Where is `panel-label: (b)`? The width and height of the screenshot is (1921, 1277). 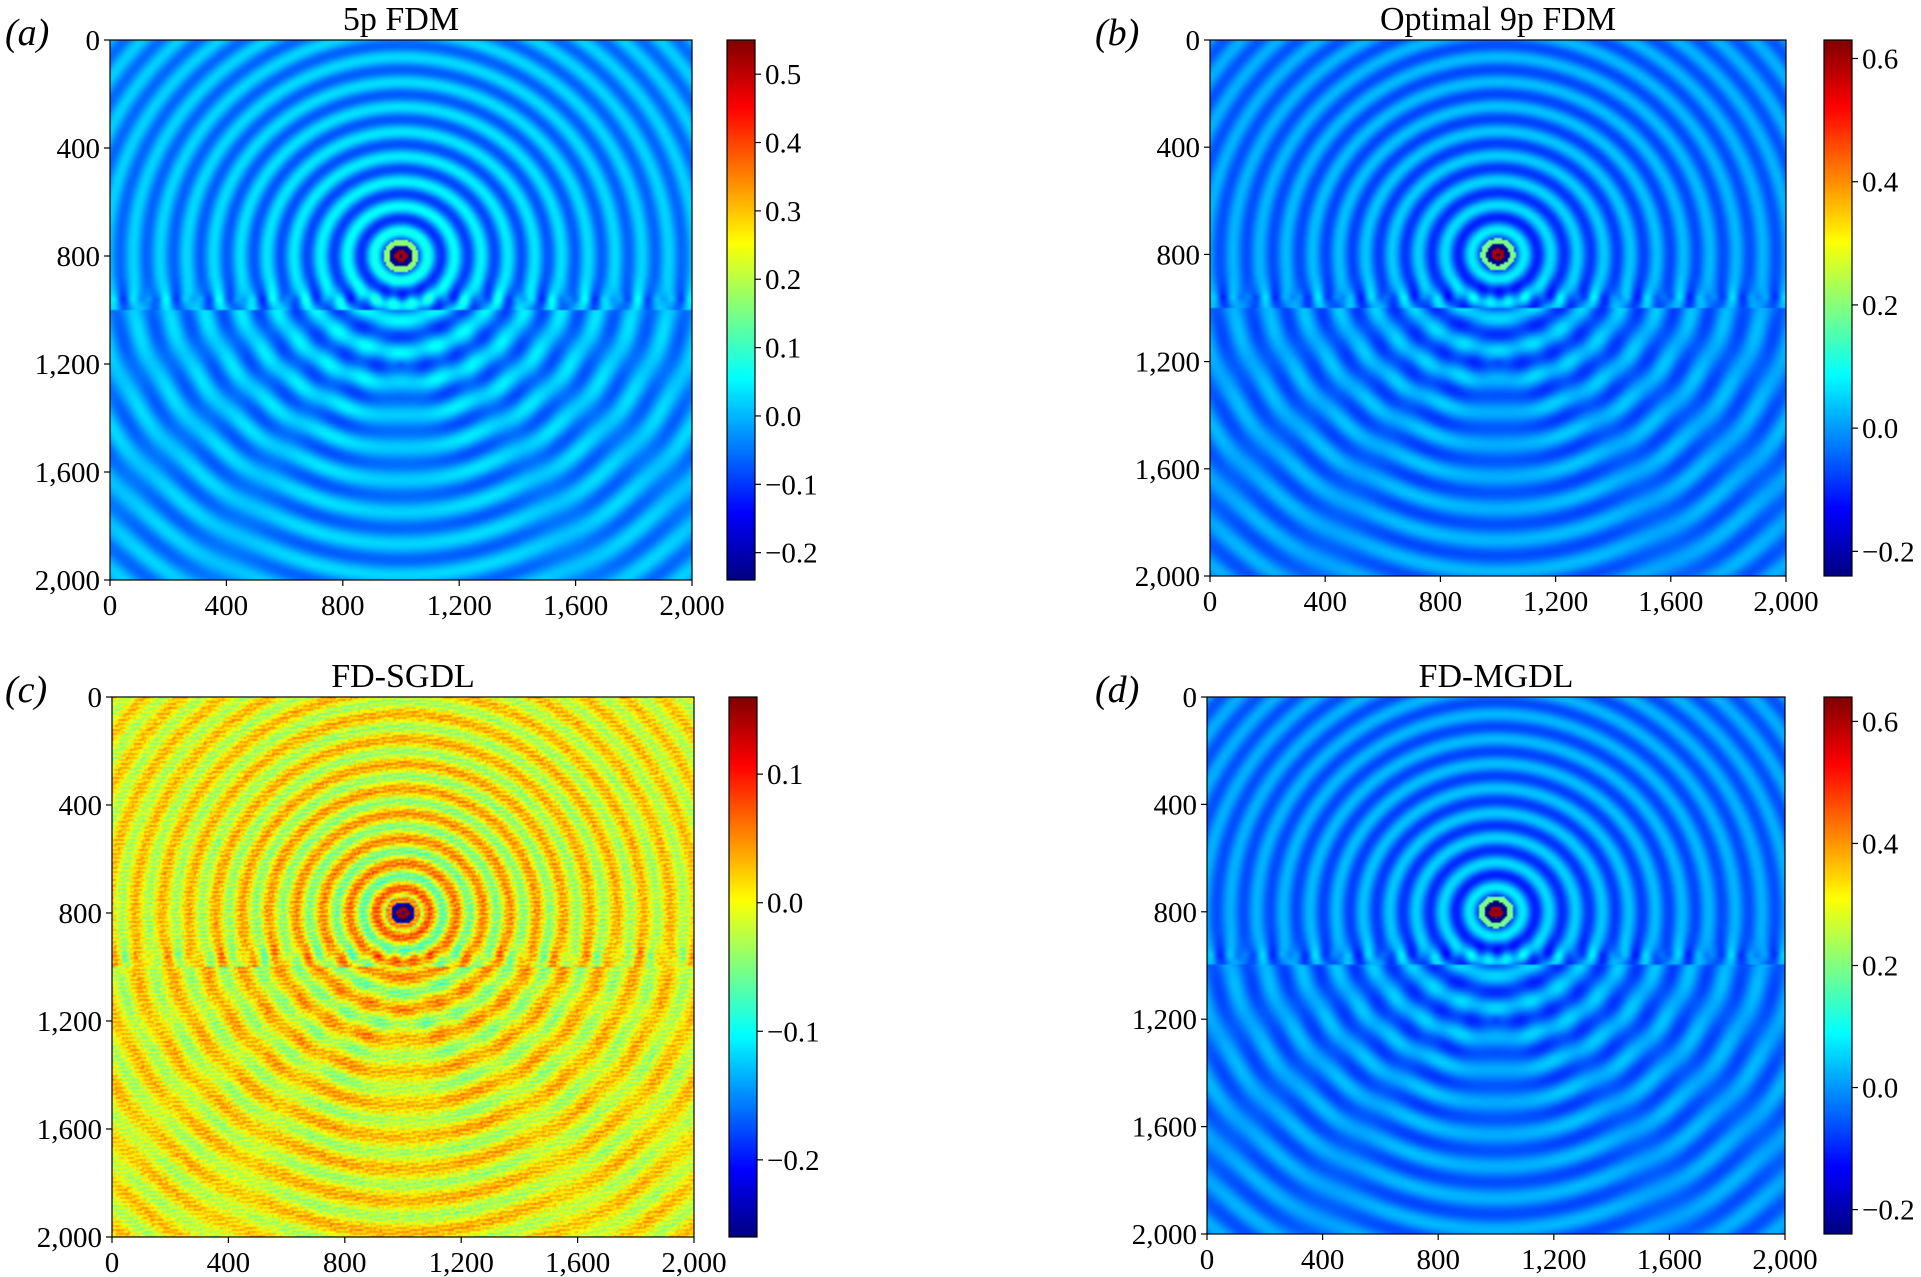
panel-label: (b) is located at coordinates (1117, 33).